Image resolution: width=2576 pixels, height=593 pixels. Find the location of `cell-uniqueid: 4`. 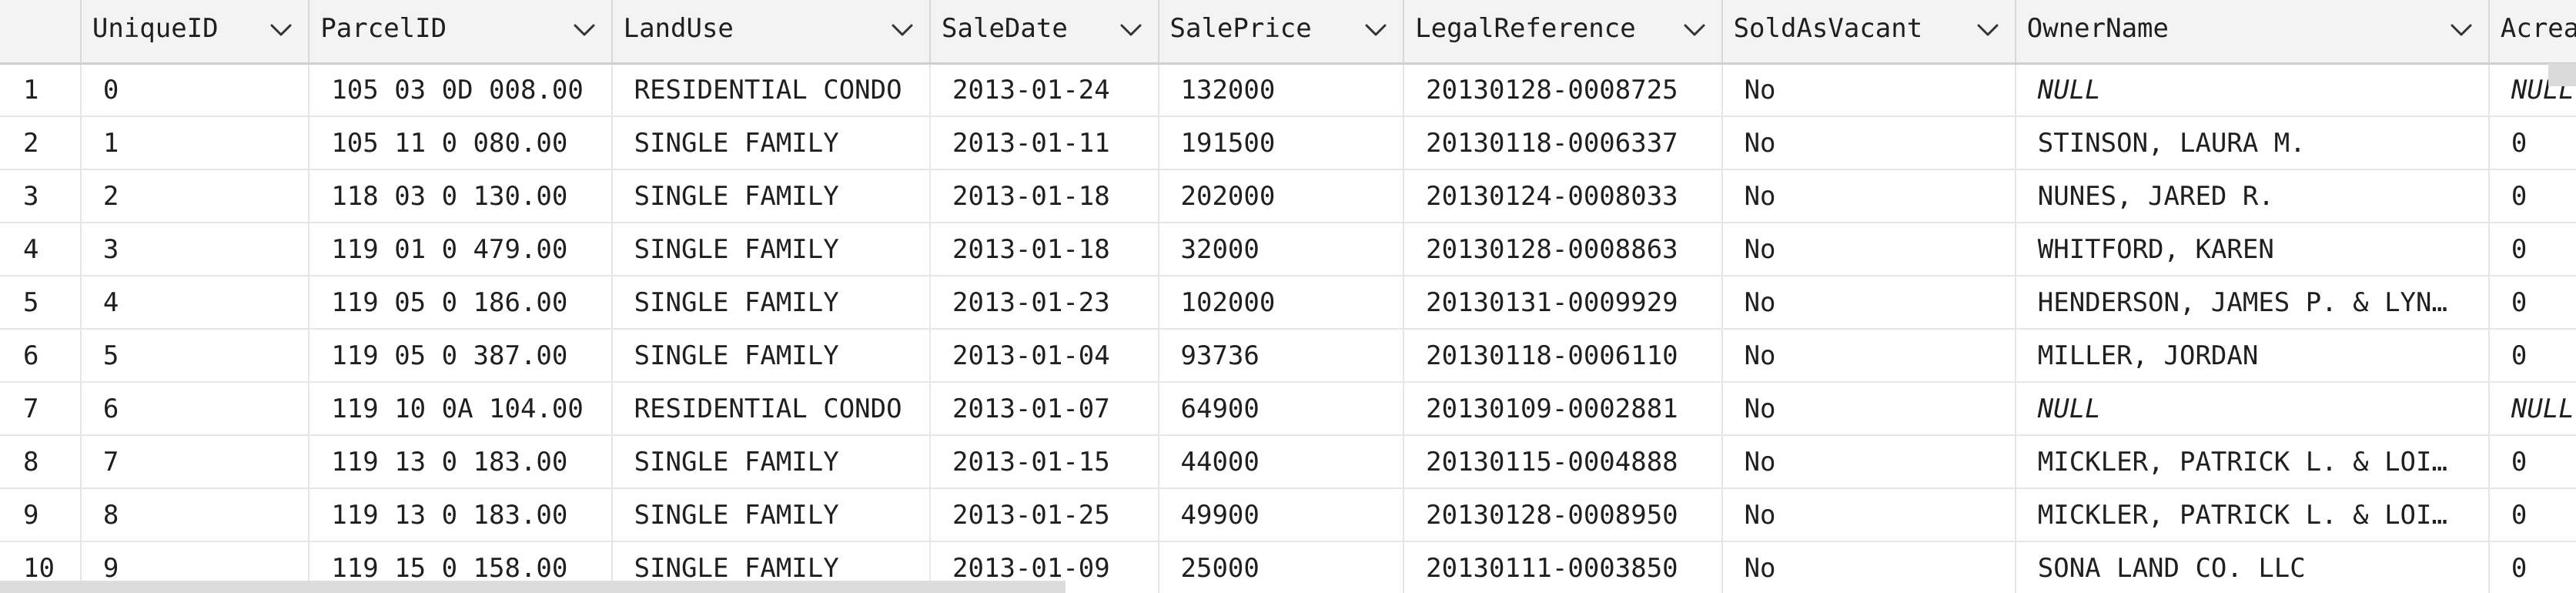

cell-uniqueid: 4 is located at coordinates (195, 303).